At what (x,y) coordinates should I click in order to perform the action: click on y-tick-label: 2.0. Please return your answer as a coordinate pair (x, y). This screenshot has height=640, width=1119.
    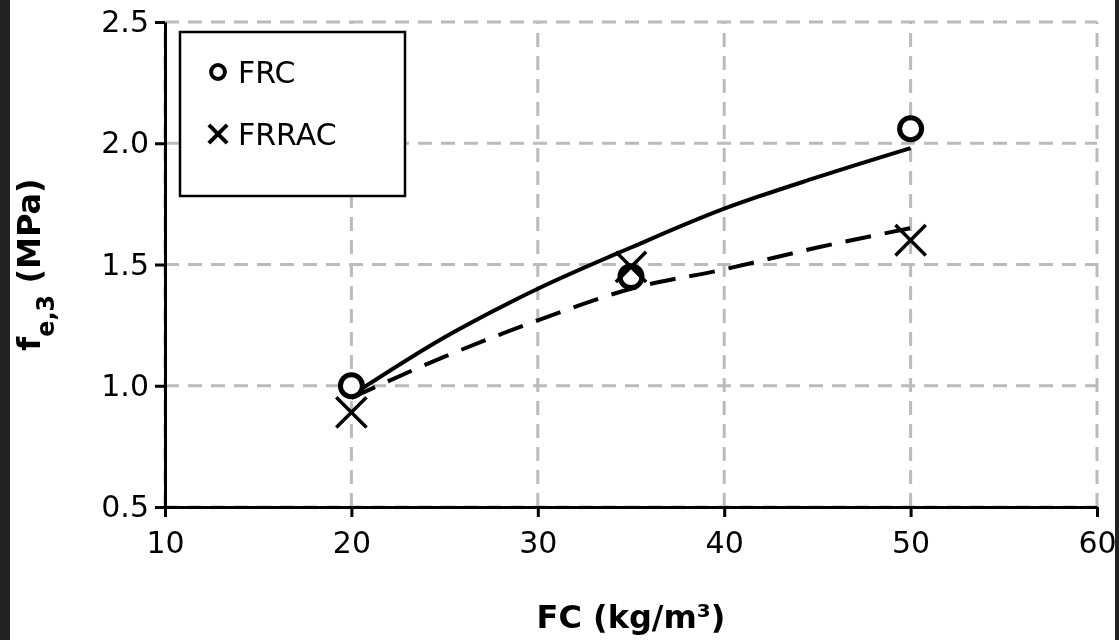
    Looking at the image, I should click on (125, 143).